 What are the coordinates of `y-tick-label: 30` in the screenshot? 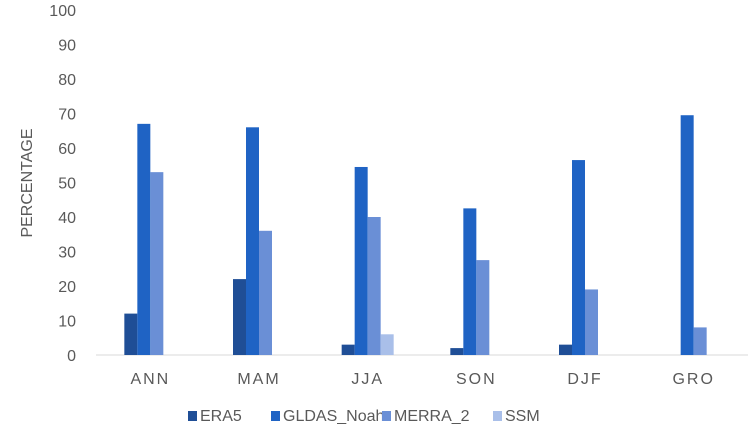 It's located at (67, 253).